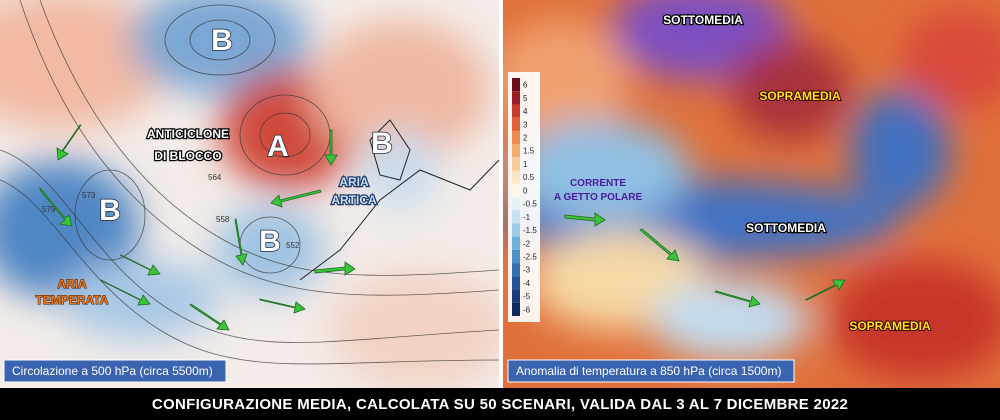  What do you see at coordinates (525, 164) in the screenshot?
I see `colorbar-tick: 1` at bounding box center [525, 164].